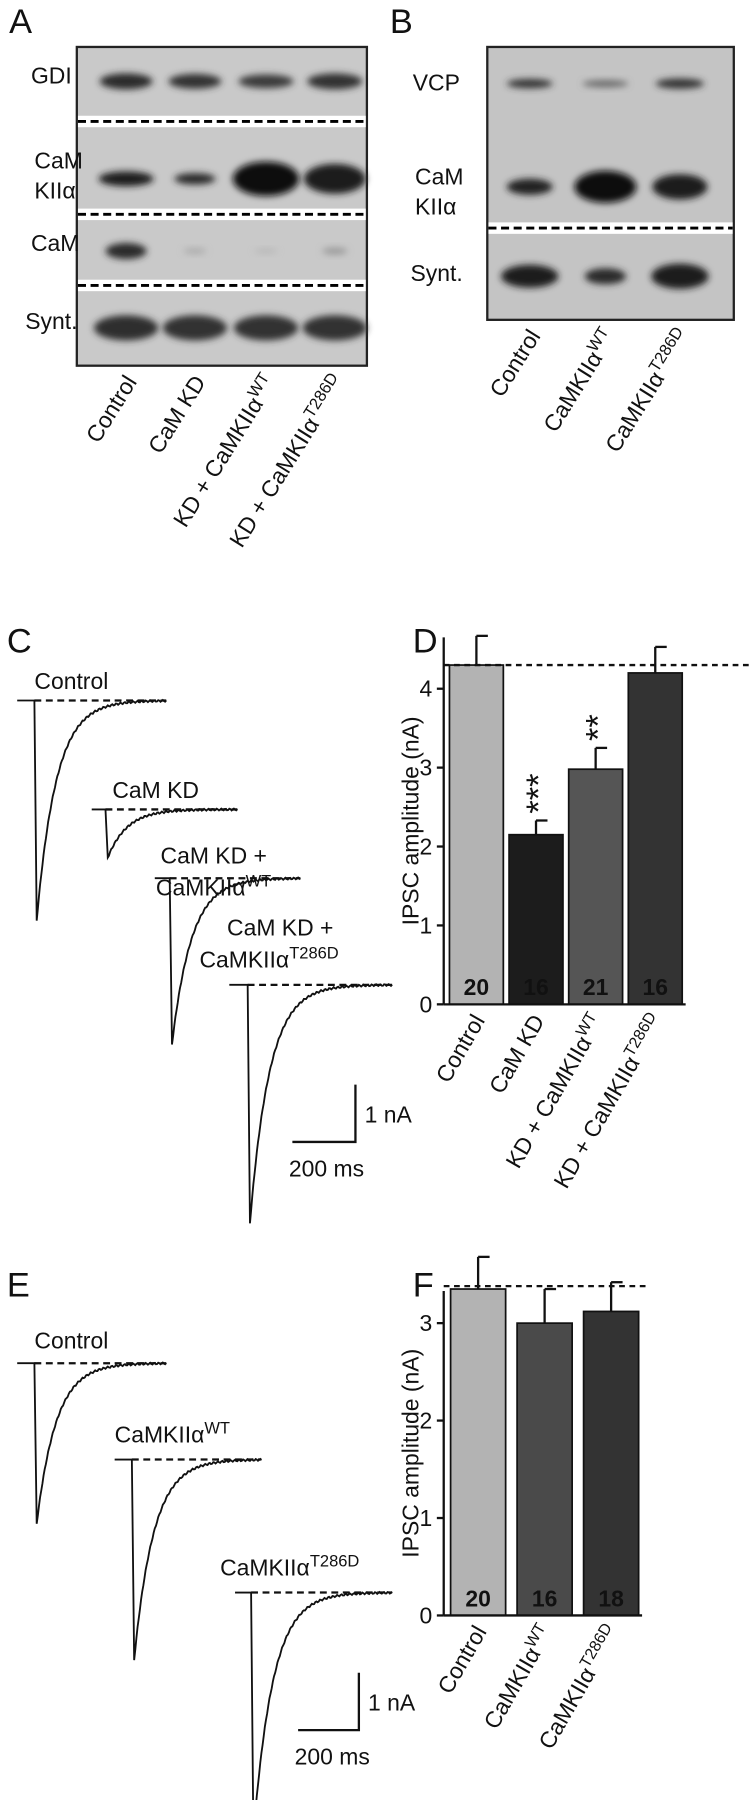 The image size is (751, 1800). What do you see at coordinates (610, 228) in the screenshot?
I see `separator` at bounding box center [610, 228].